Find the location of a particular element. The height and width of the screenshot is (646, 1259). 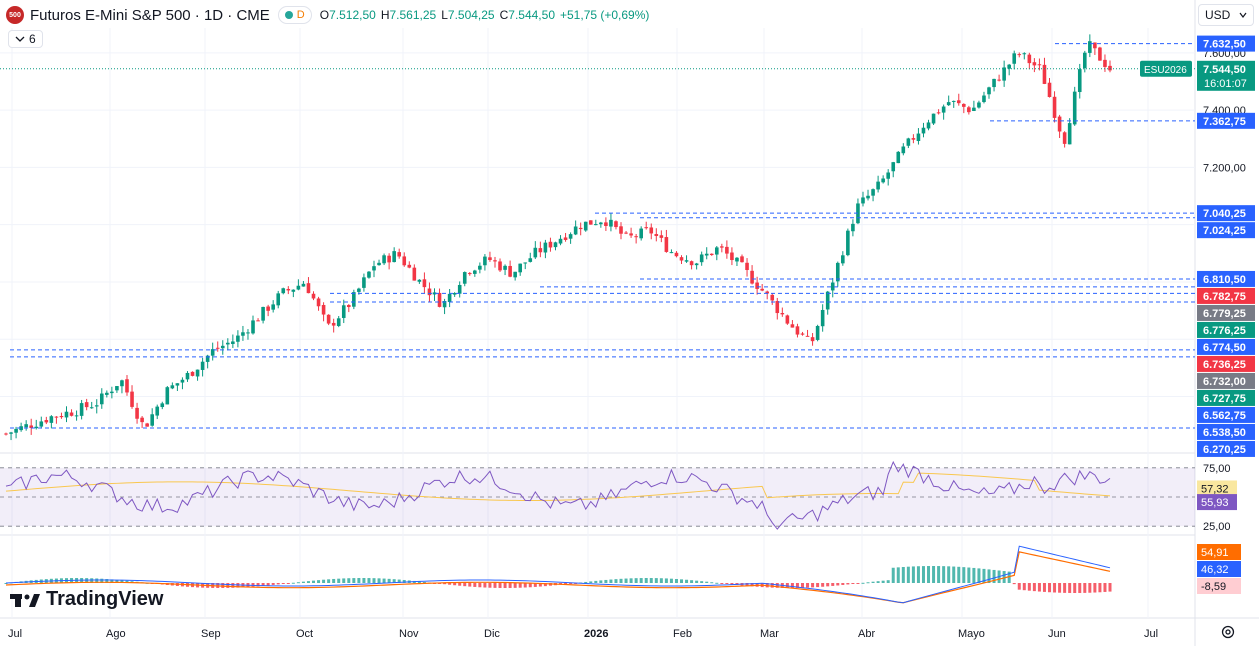

rsi-value-label is located at coordinates (1217, 502).